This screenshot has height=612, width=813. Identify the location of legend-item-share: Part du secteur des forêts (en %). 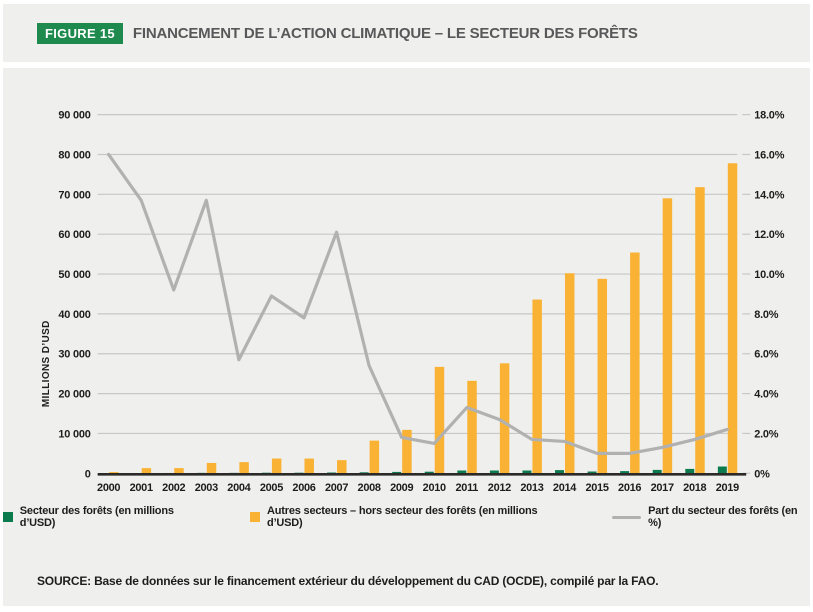
(710, 517).